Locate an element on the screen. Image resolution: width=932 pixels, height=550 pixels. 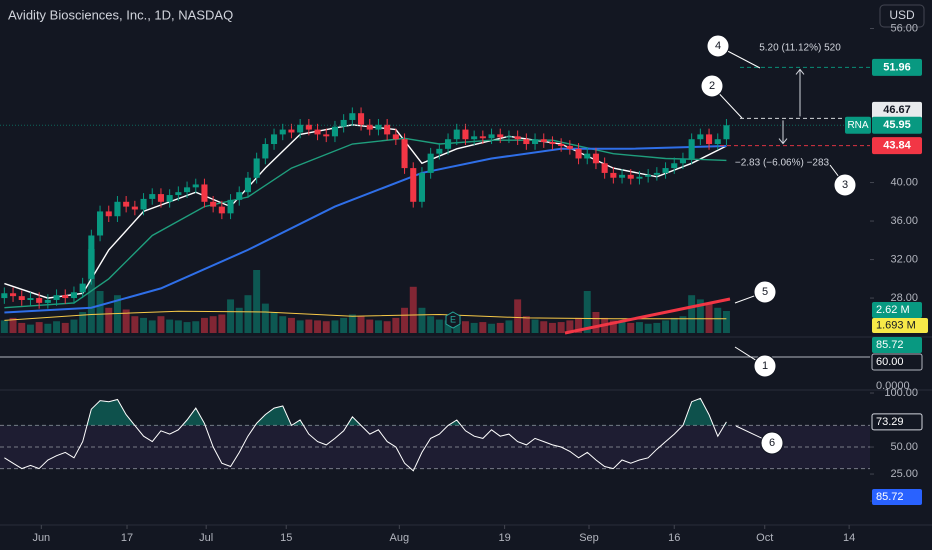
y-tick-label: 36.00 is located at coordinates (904, 221).